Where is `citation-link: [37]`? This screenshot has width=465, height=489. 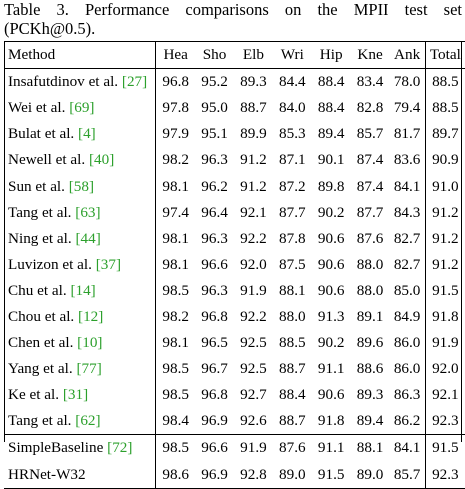
citation-link: [37] is located at coordinates (108, 264).